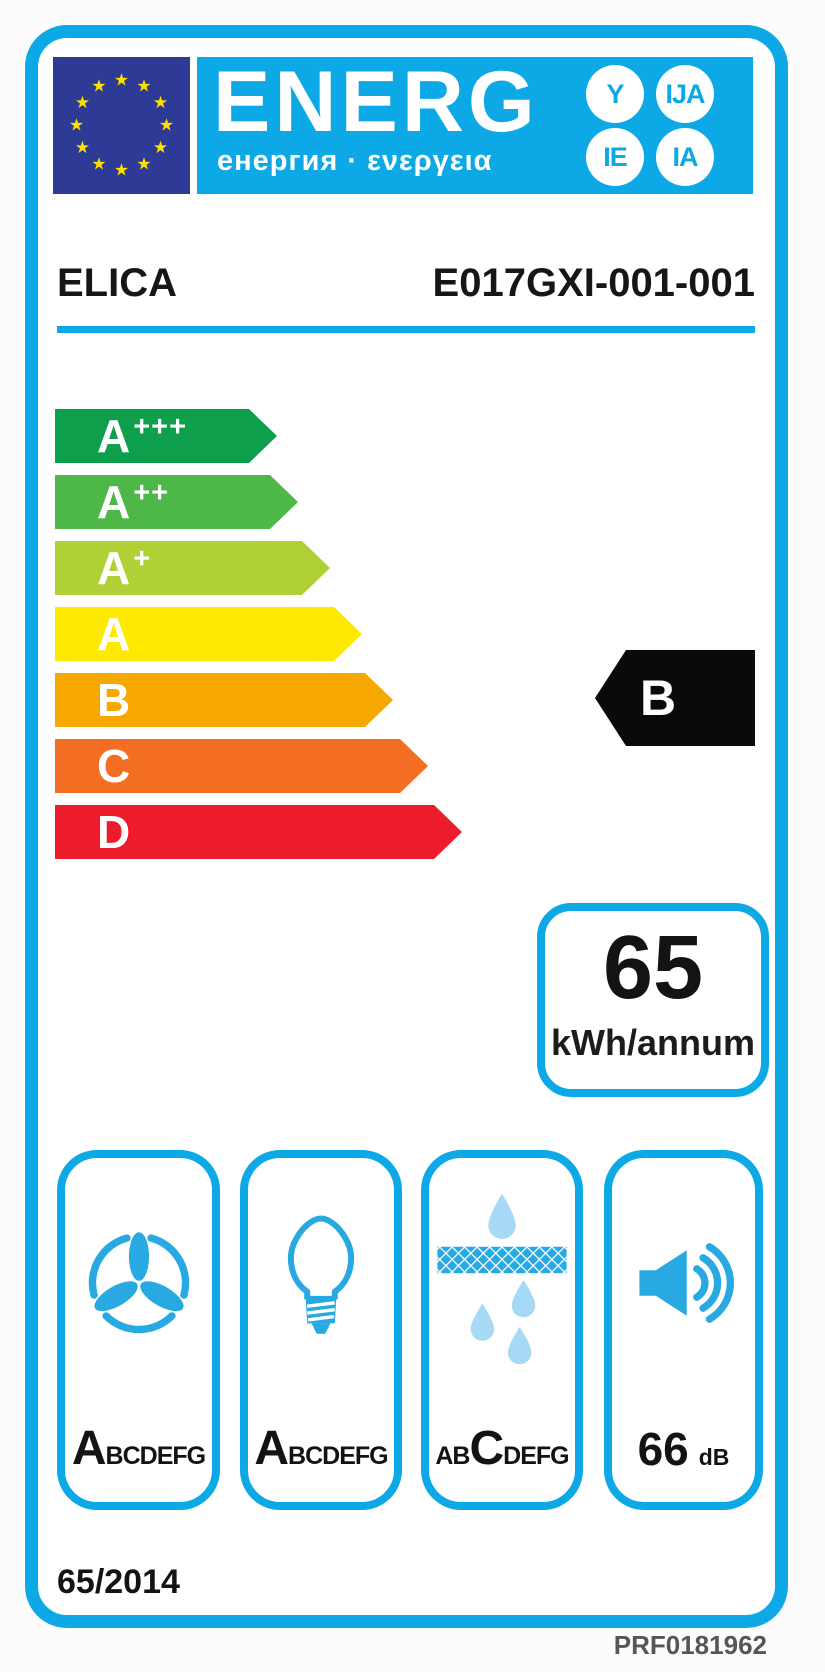  Describe the element at coordinates (685, 94) in the screenshot. I see `energ-suffix-badge-ija: IJA` at that location.